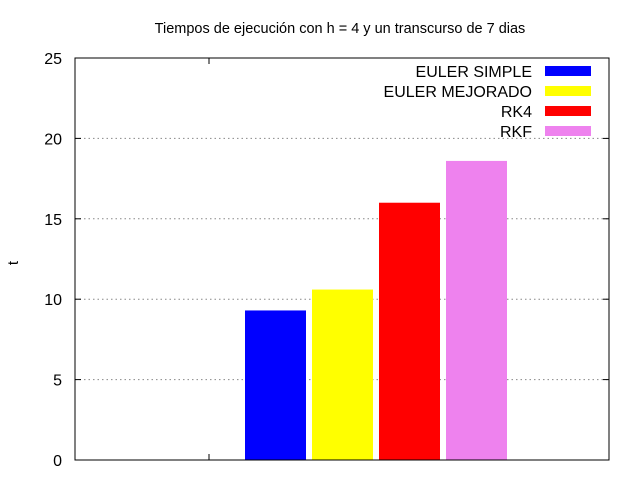  Describe the element at coordinates (516, 132) in the screenshot. I see `legend-label: RKF` at that location.